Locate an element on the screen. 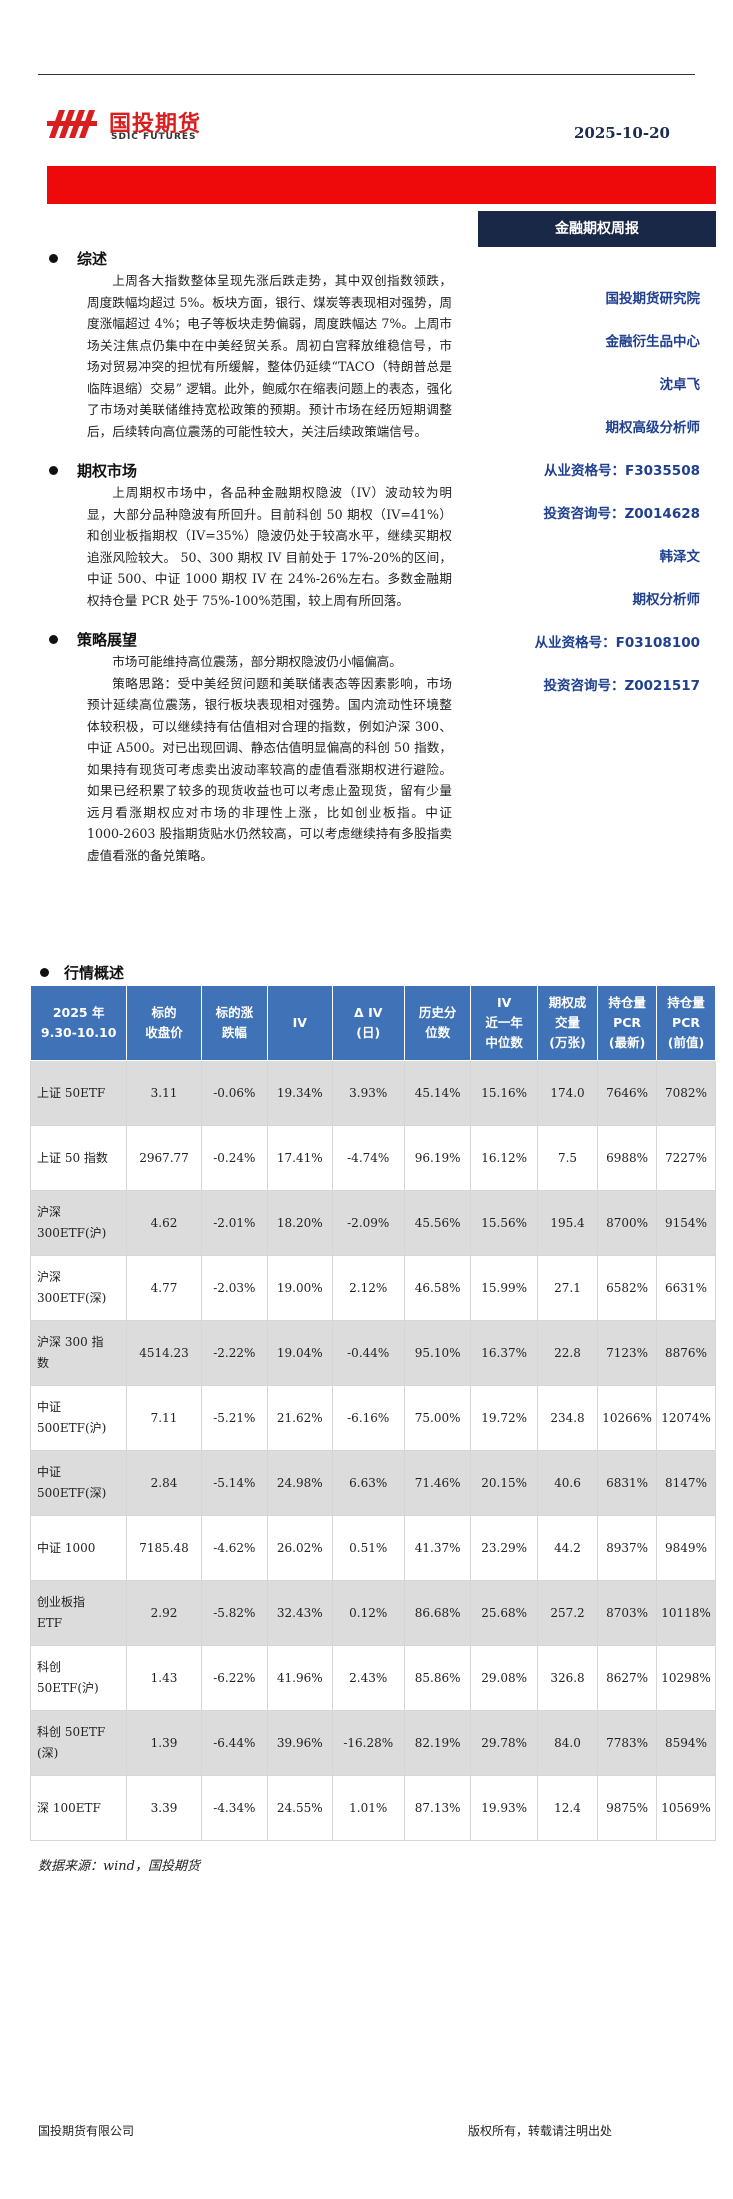  table-cell: 96.19% is located at coordinates (437, 1158).